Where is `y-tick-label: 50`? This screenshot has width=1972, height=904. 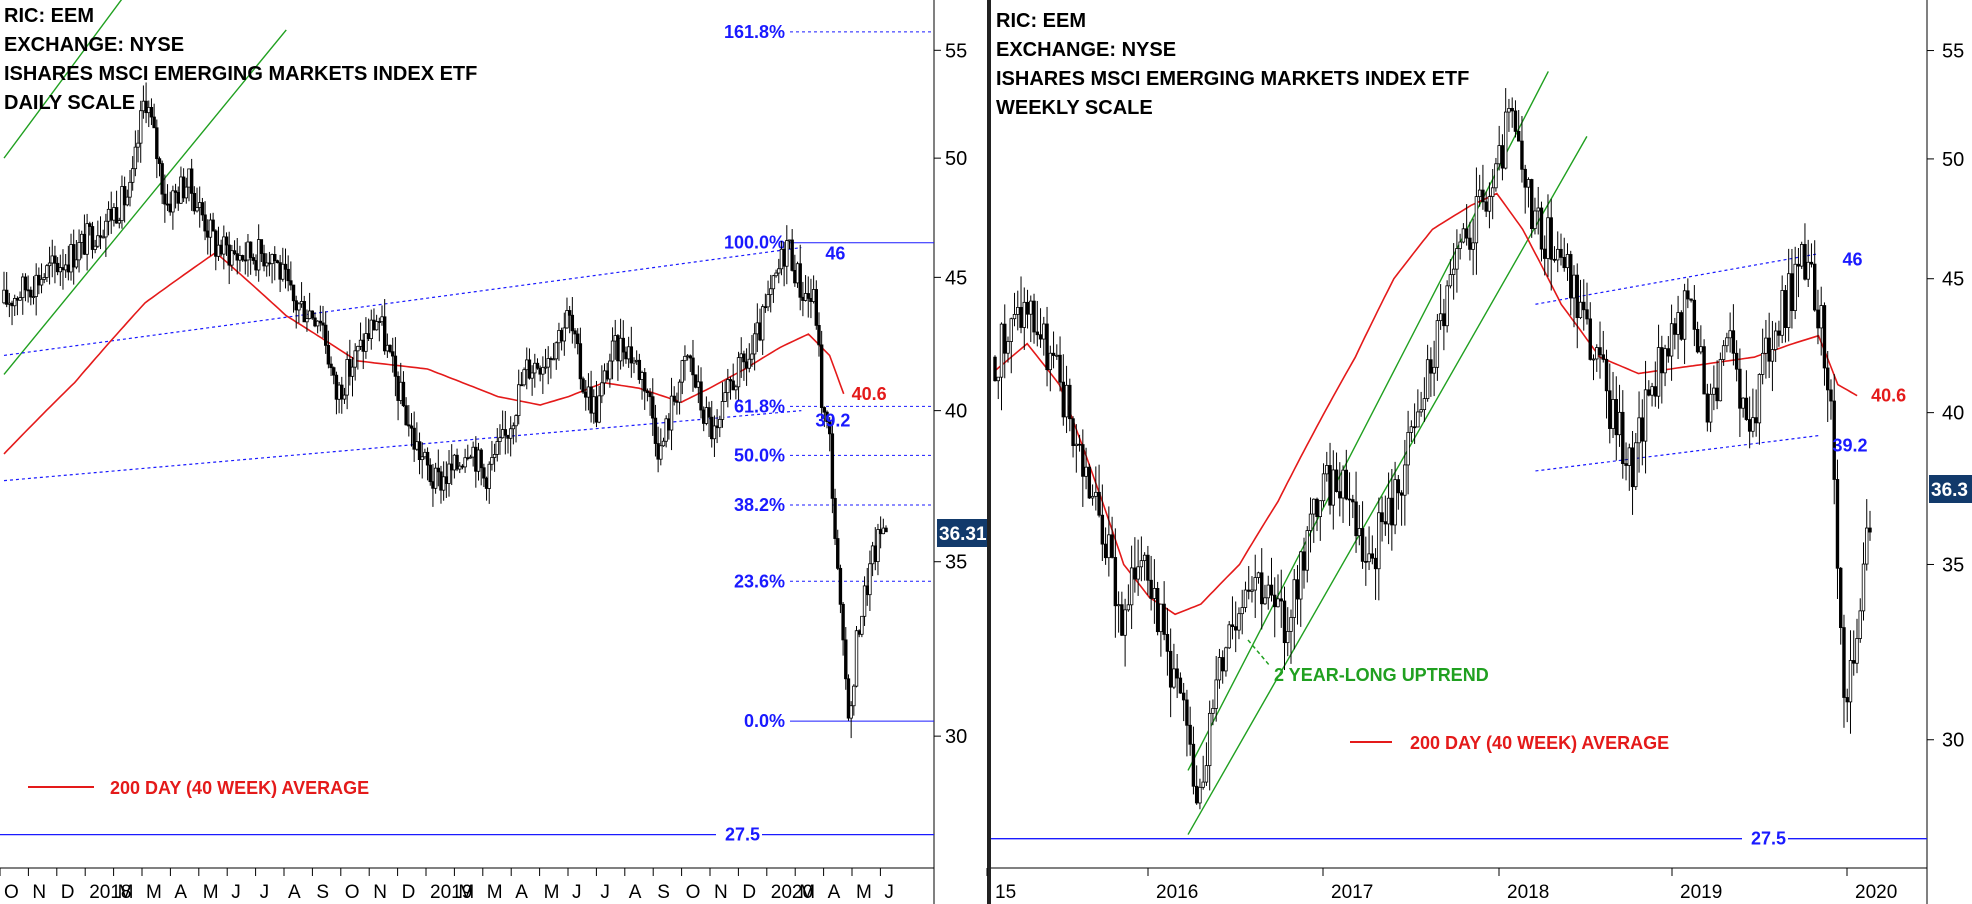
y-tick-label: 50 is located at coordinates (956, 159).